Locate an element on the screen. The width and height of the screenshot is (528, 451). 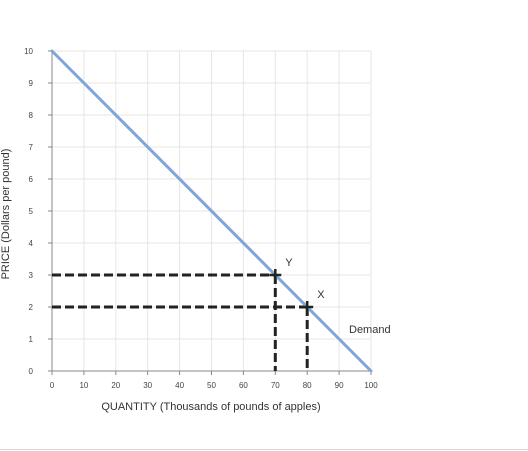
y-tick-label-10: 10 is located at coordinates (28, 51).